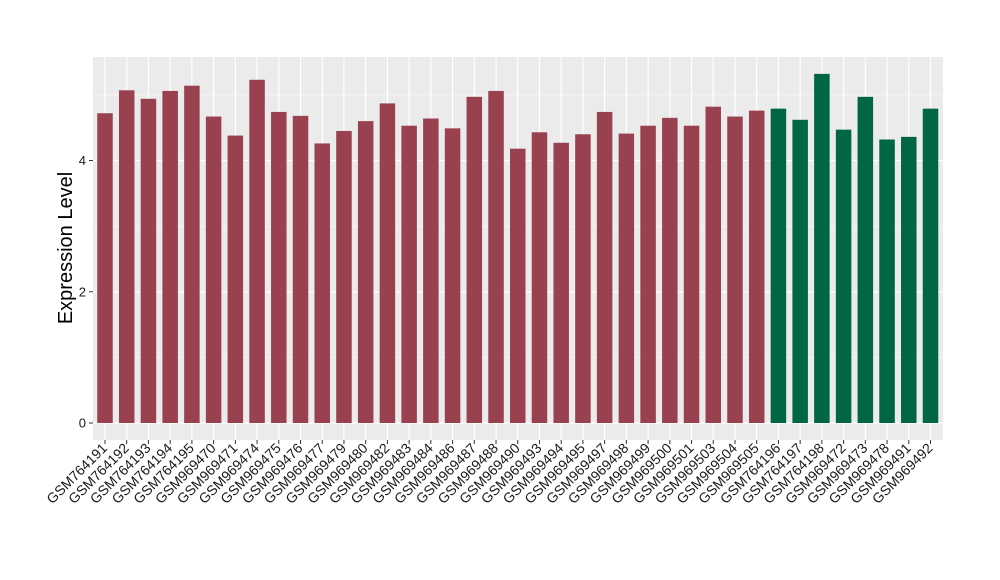 The image size is (1000, 580). I want to click on bar-GSM969498, so click(626, 278).